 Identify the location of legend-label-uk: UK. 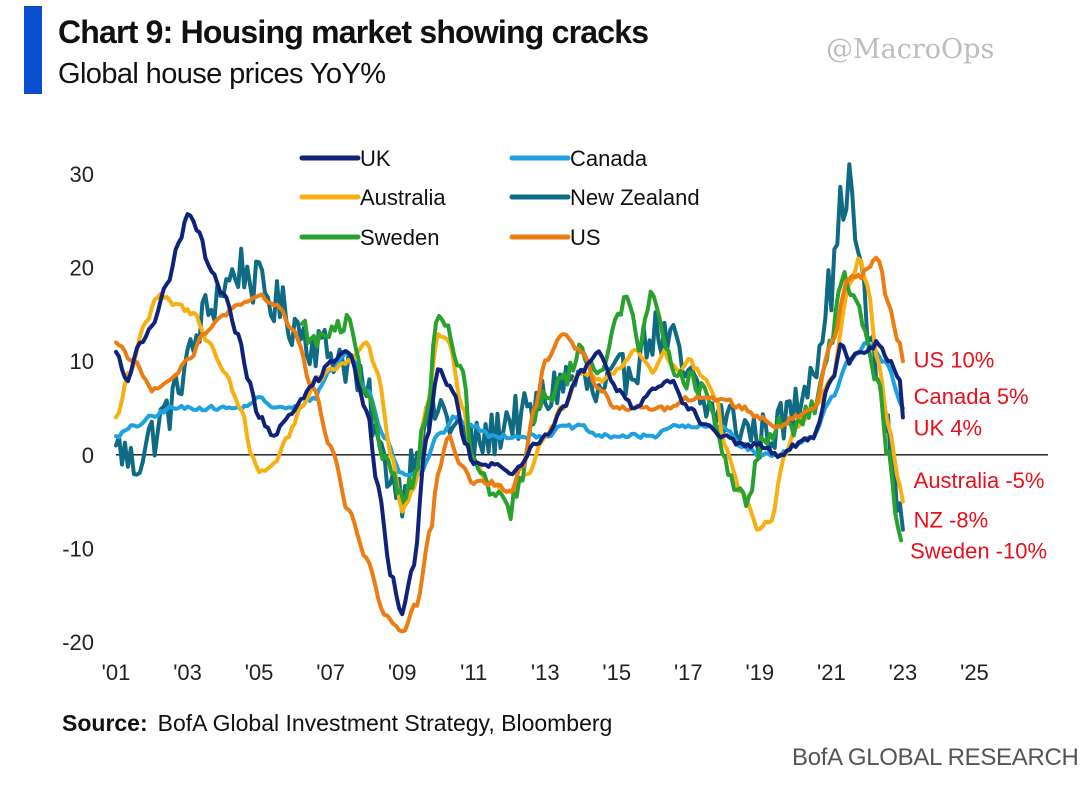
(375, 158).